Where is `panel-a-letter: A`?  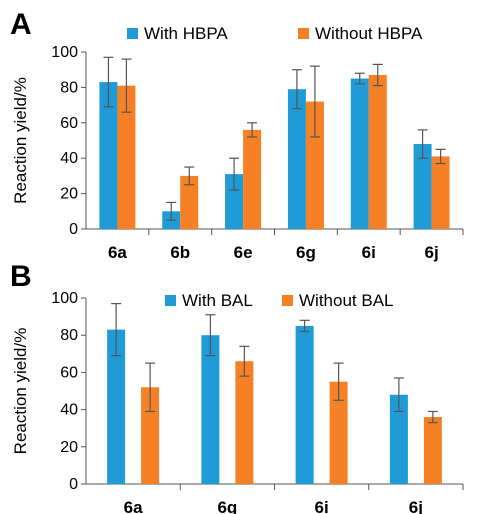 panel-a-letter: A is located at coordinates (21, 24).